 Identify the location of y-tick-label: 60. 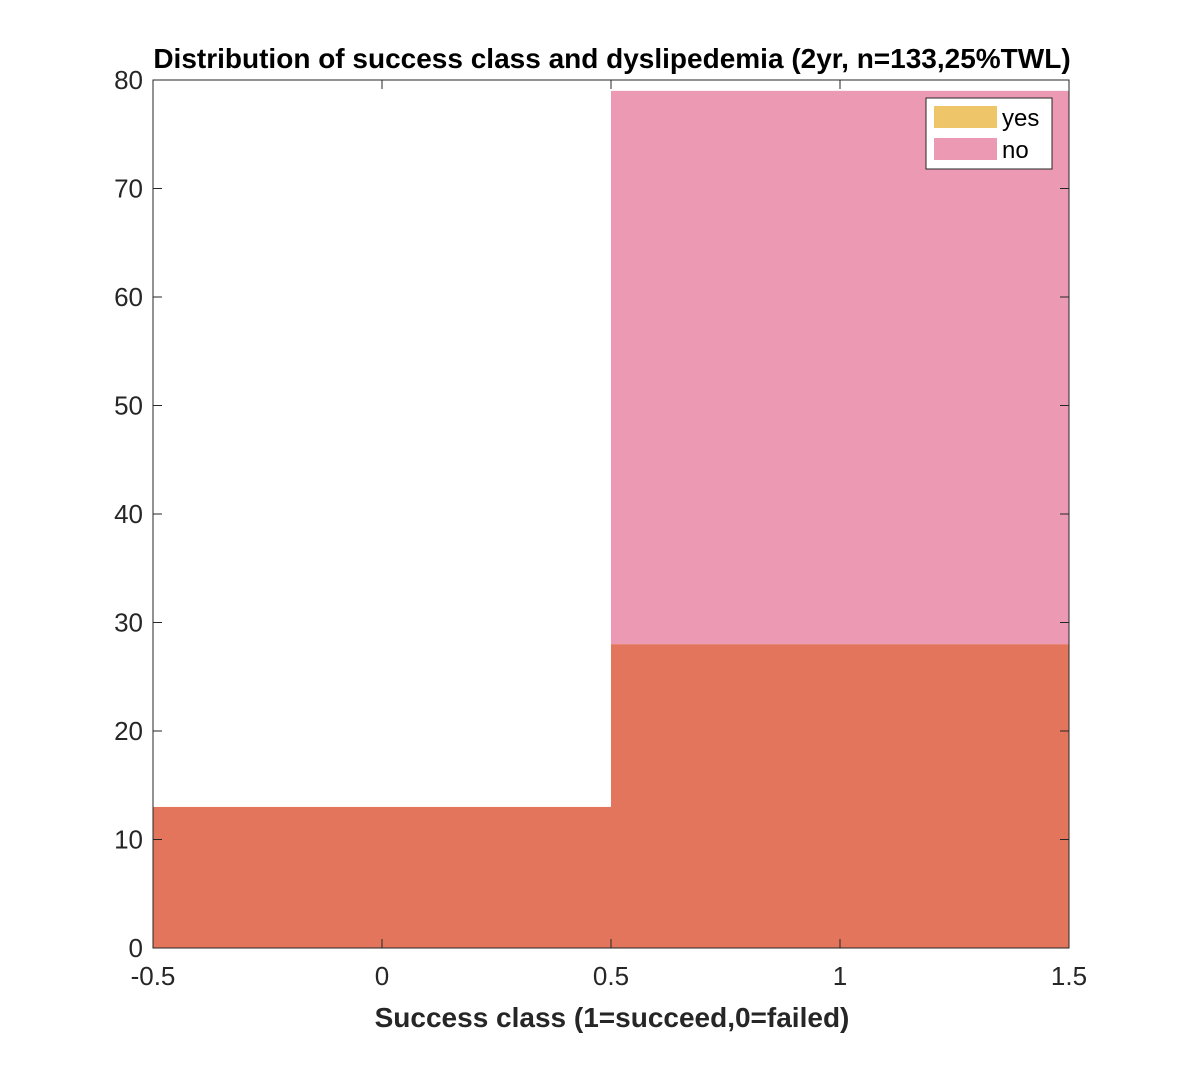
(128, 297).